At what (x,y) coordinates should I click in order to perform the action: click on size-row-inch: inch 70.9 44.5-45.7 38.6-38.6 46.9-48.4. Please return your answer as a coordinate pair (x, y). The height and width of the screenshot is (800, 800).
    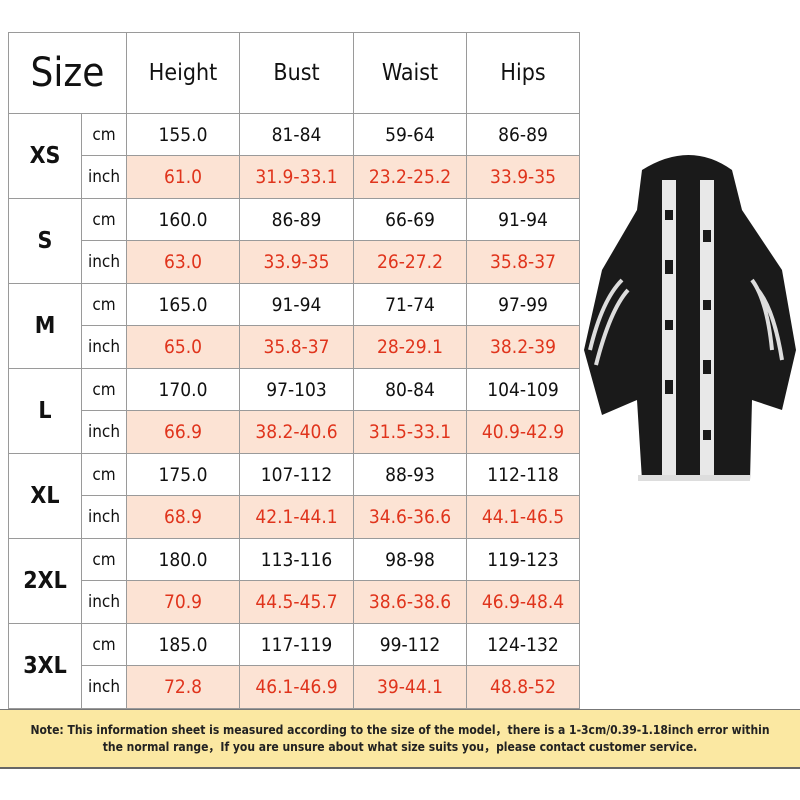
    Looking at the image, I should click on (294, 602).